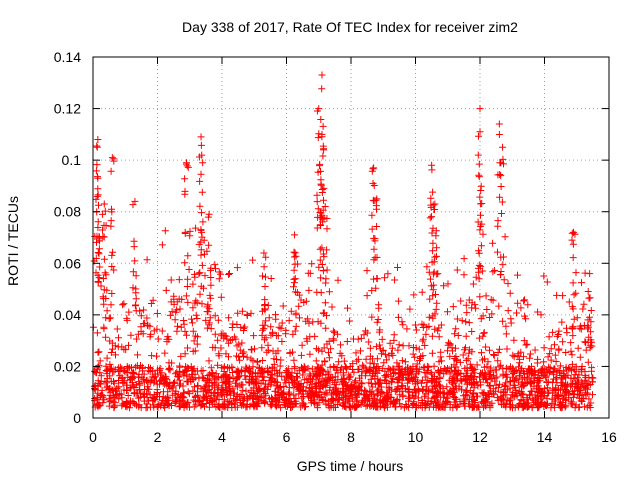 The width and height of the screenshot is (640, 480). Describe the element at coordinates (67, 212) in the screenshot. I see `y-tick-label: 0.08` at that location.